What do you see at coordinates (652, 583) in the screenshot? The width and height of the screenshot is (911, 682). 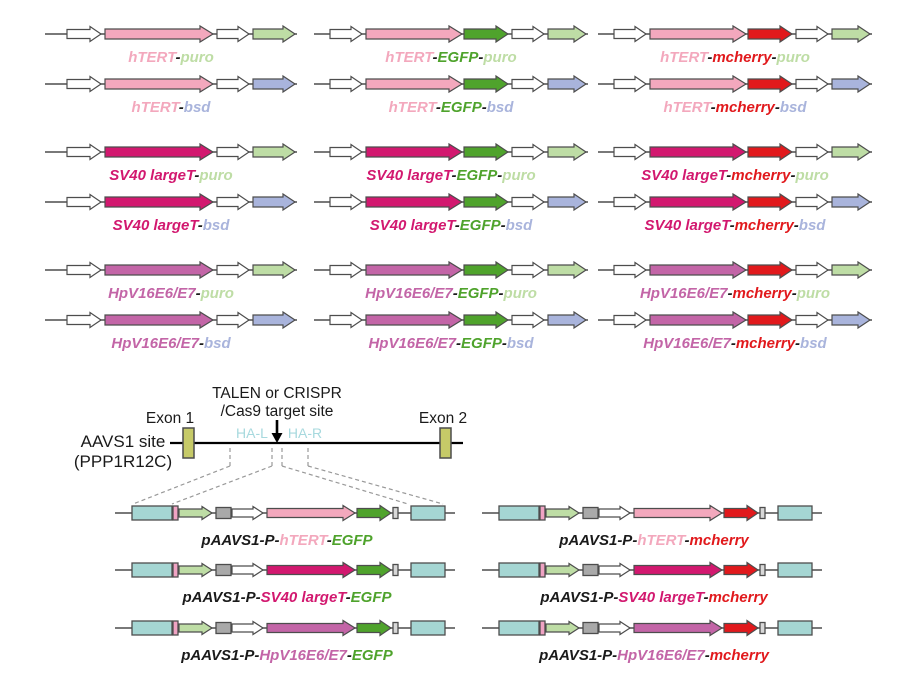 I see `knockin-construct-pAAVS1-P-SV40-largeT-mcherry: pAAVS1-P-SV40 largeT-mcherry` at bounding box center [652, 583].